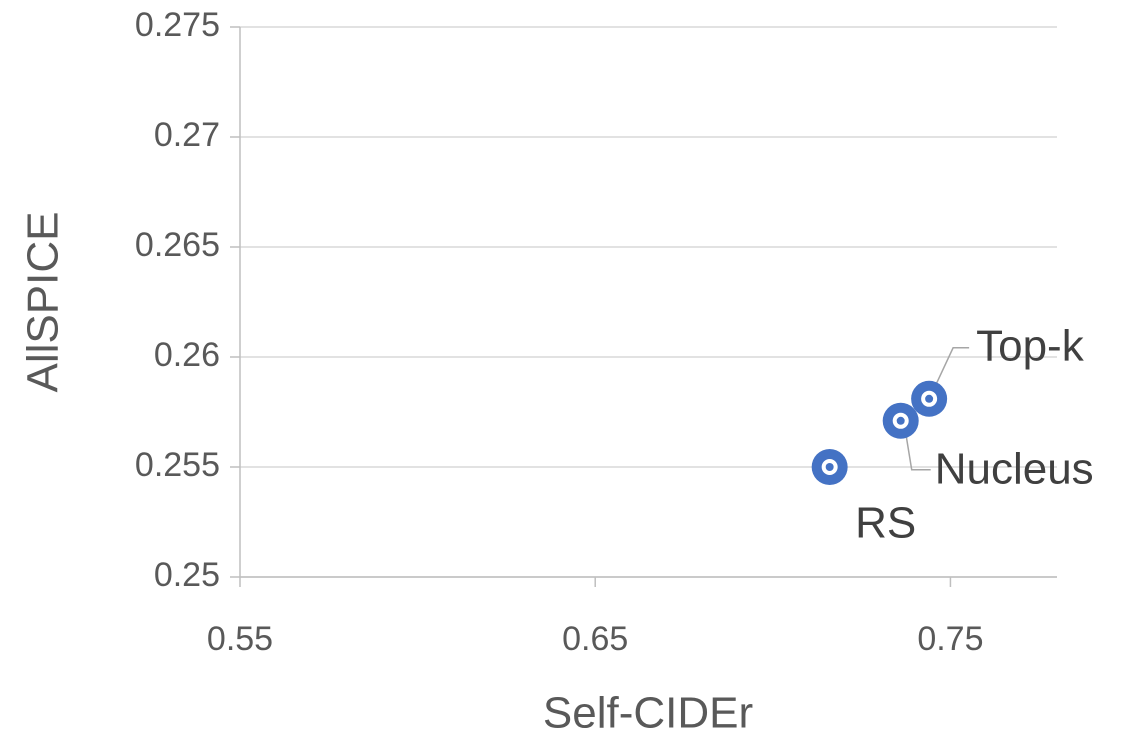 This screenshot has height=738, width=1142. What do you see at coordinates (177, 245) in the screenshot?
I see `y-tick-label: 0.265` at bounding box center [177, 245].